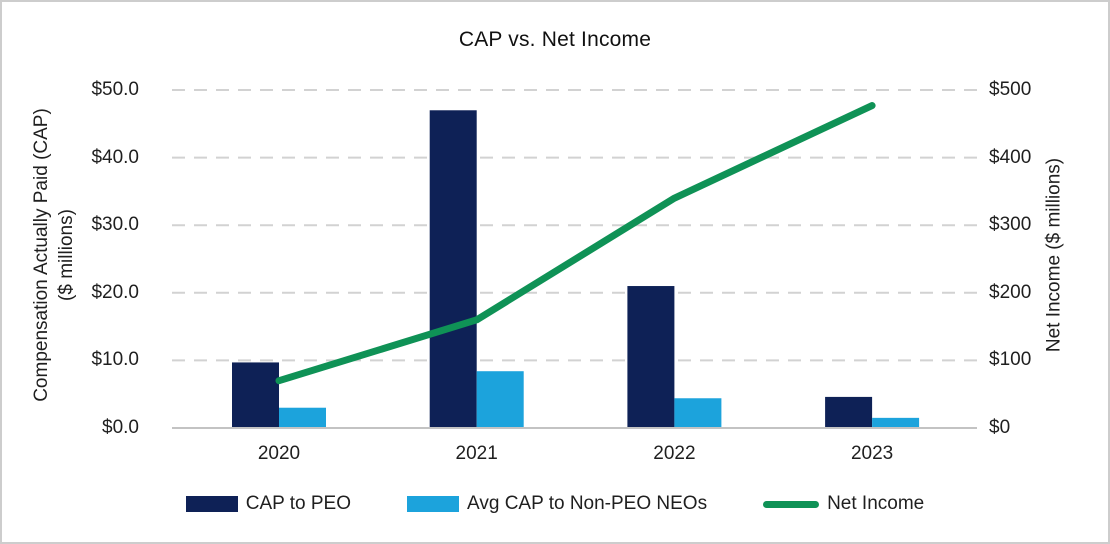 The image size is (1110, 544). What do you see at coordinates (1010, 89) in the screenshot?
I see `right-axis-tick-label: $500` at bounding box center [1010, 89].